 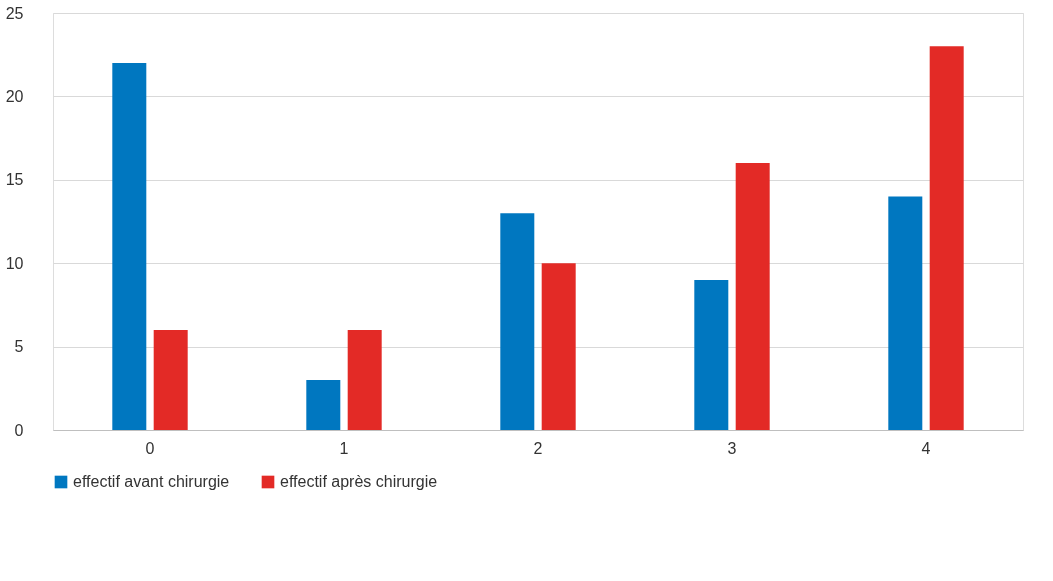 I want to click on x-tick-label: 0, so click(x=150, y=448).